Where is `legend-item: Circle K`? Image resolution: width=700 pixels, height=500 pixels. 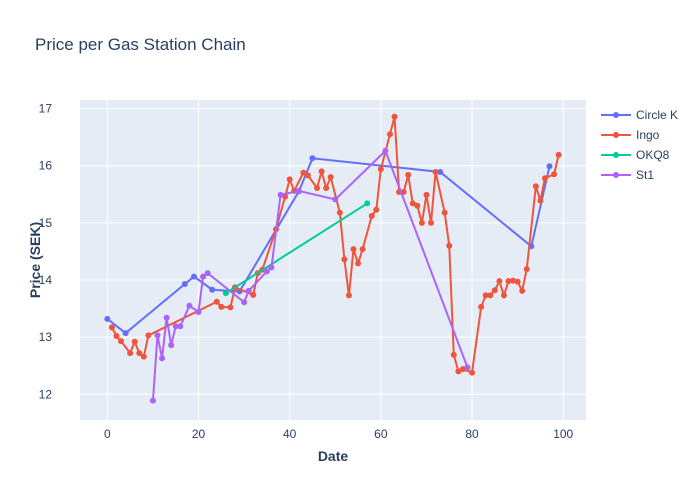 legend-item: Circle K is located at coordinates (639, 115).